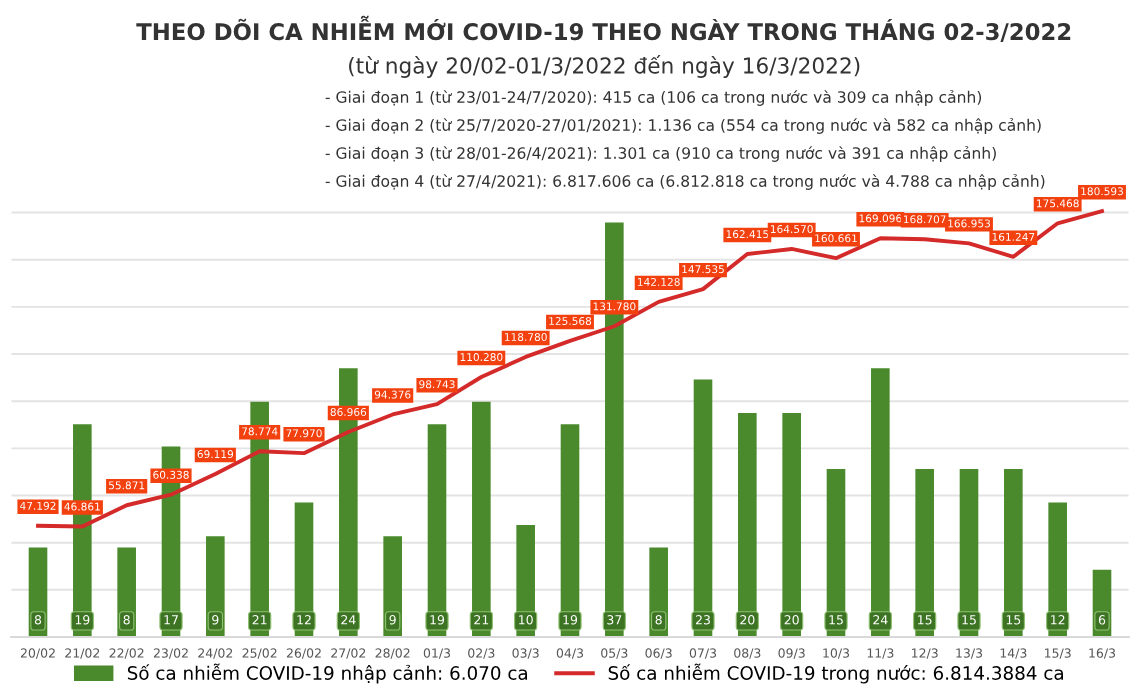 This screenshot has width=1140, height=700. I want to click on legend-label: Số ca nhiễm COVID-19 nhập cảnh: 6.070 ca, so click(327, 673).